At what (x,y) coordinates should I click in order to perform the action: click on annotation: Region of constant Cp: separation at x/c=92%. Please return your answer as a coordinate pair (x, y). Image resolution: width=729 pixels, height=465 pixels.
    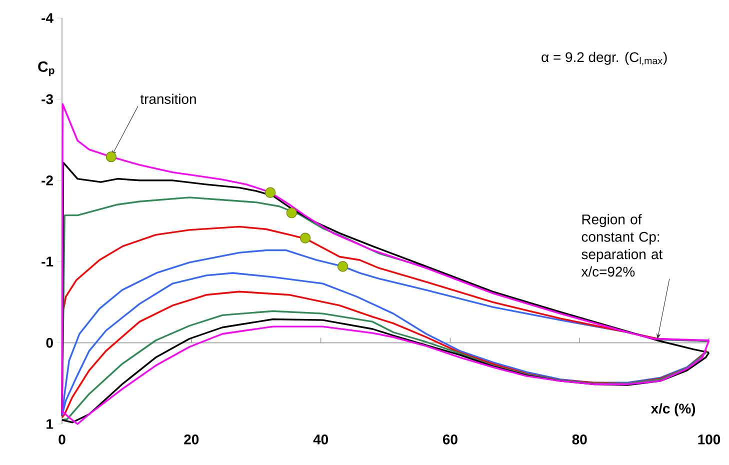
    Looking at the image, I should click on (622, 245).